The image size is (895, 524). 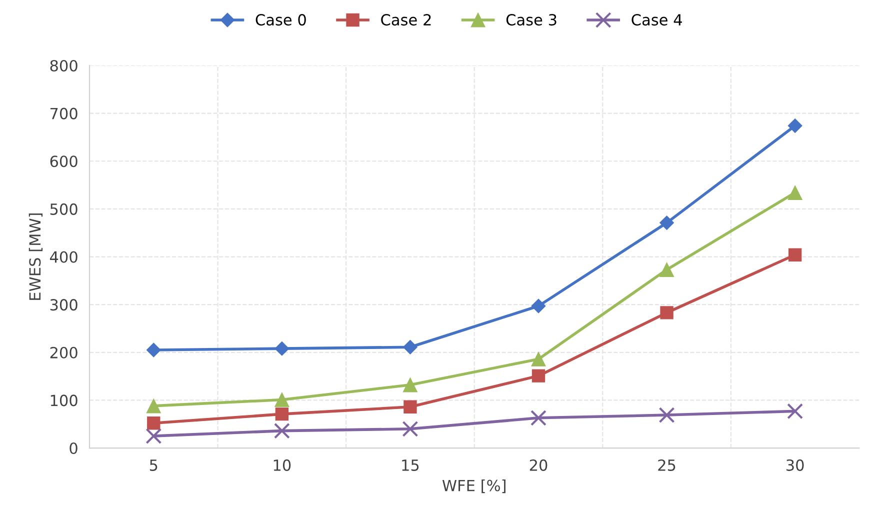 I want to click on x-axis-title: WFE [%], so click(x=474, y=486).